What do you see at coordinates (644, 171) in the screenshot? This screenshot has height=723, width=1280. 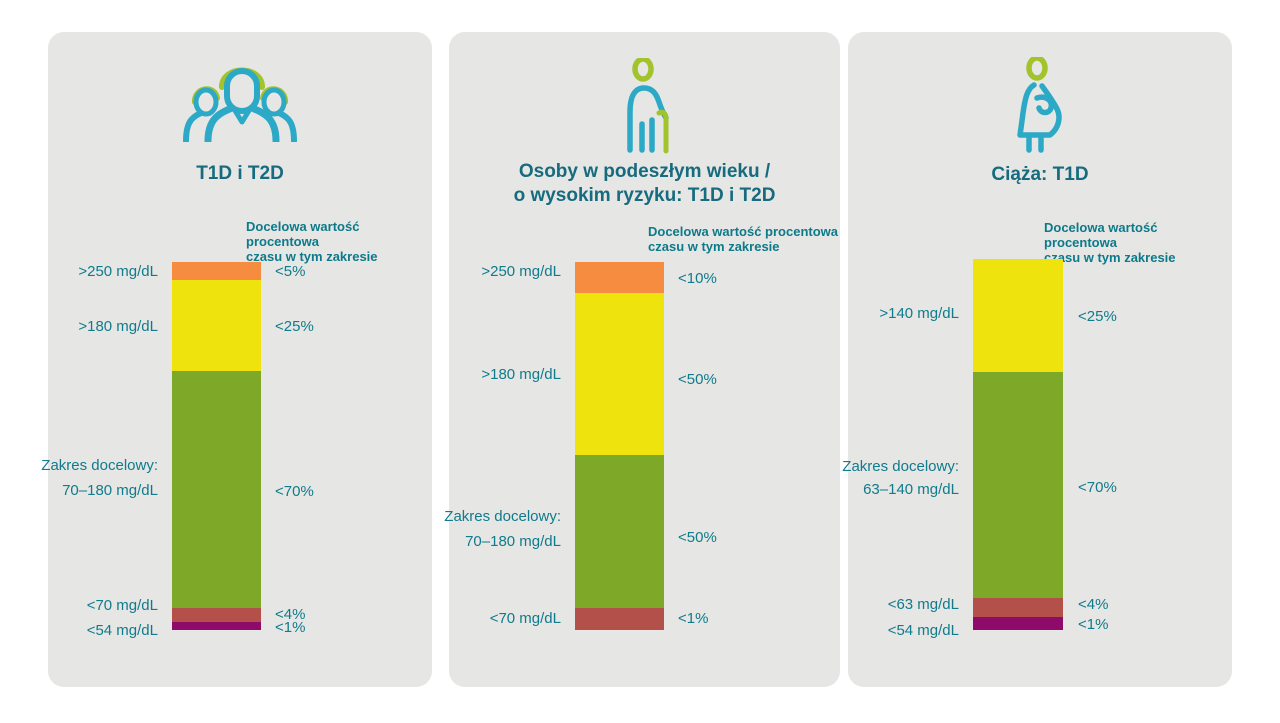 I see `panel-title-line1: Osoby w podeszłym wieku /` at bounding box center [644, 171].